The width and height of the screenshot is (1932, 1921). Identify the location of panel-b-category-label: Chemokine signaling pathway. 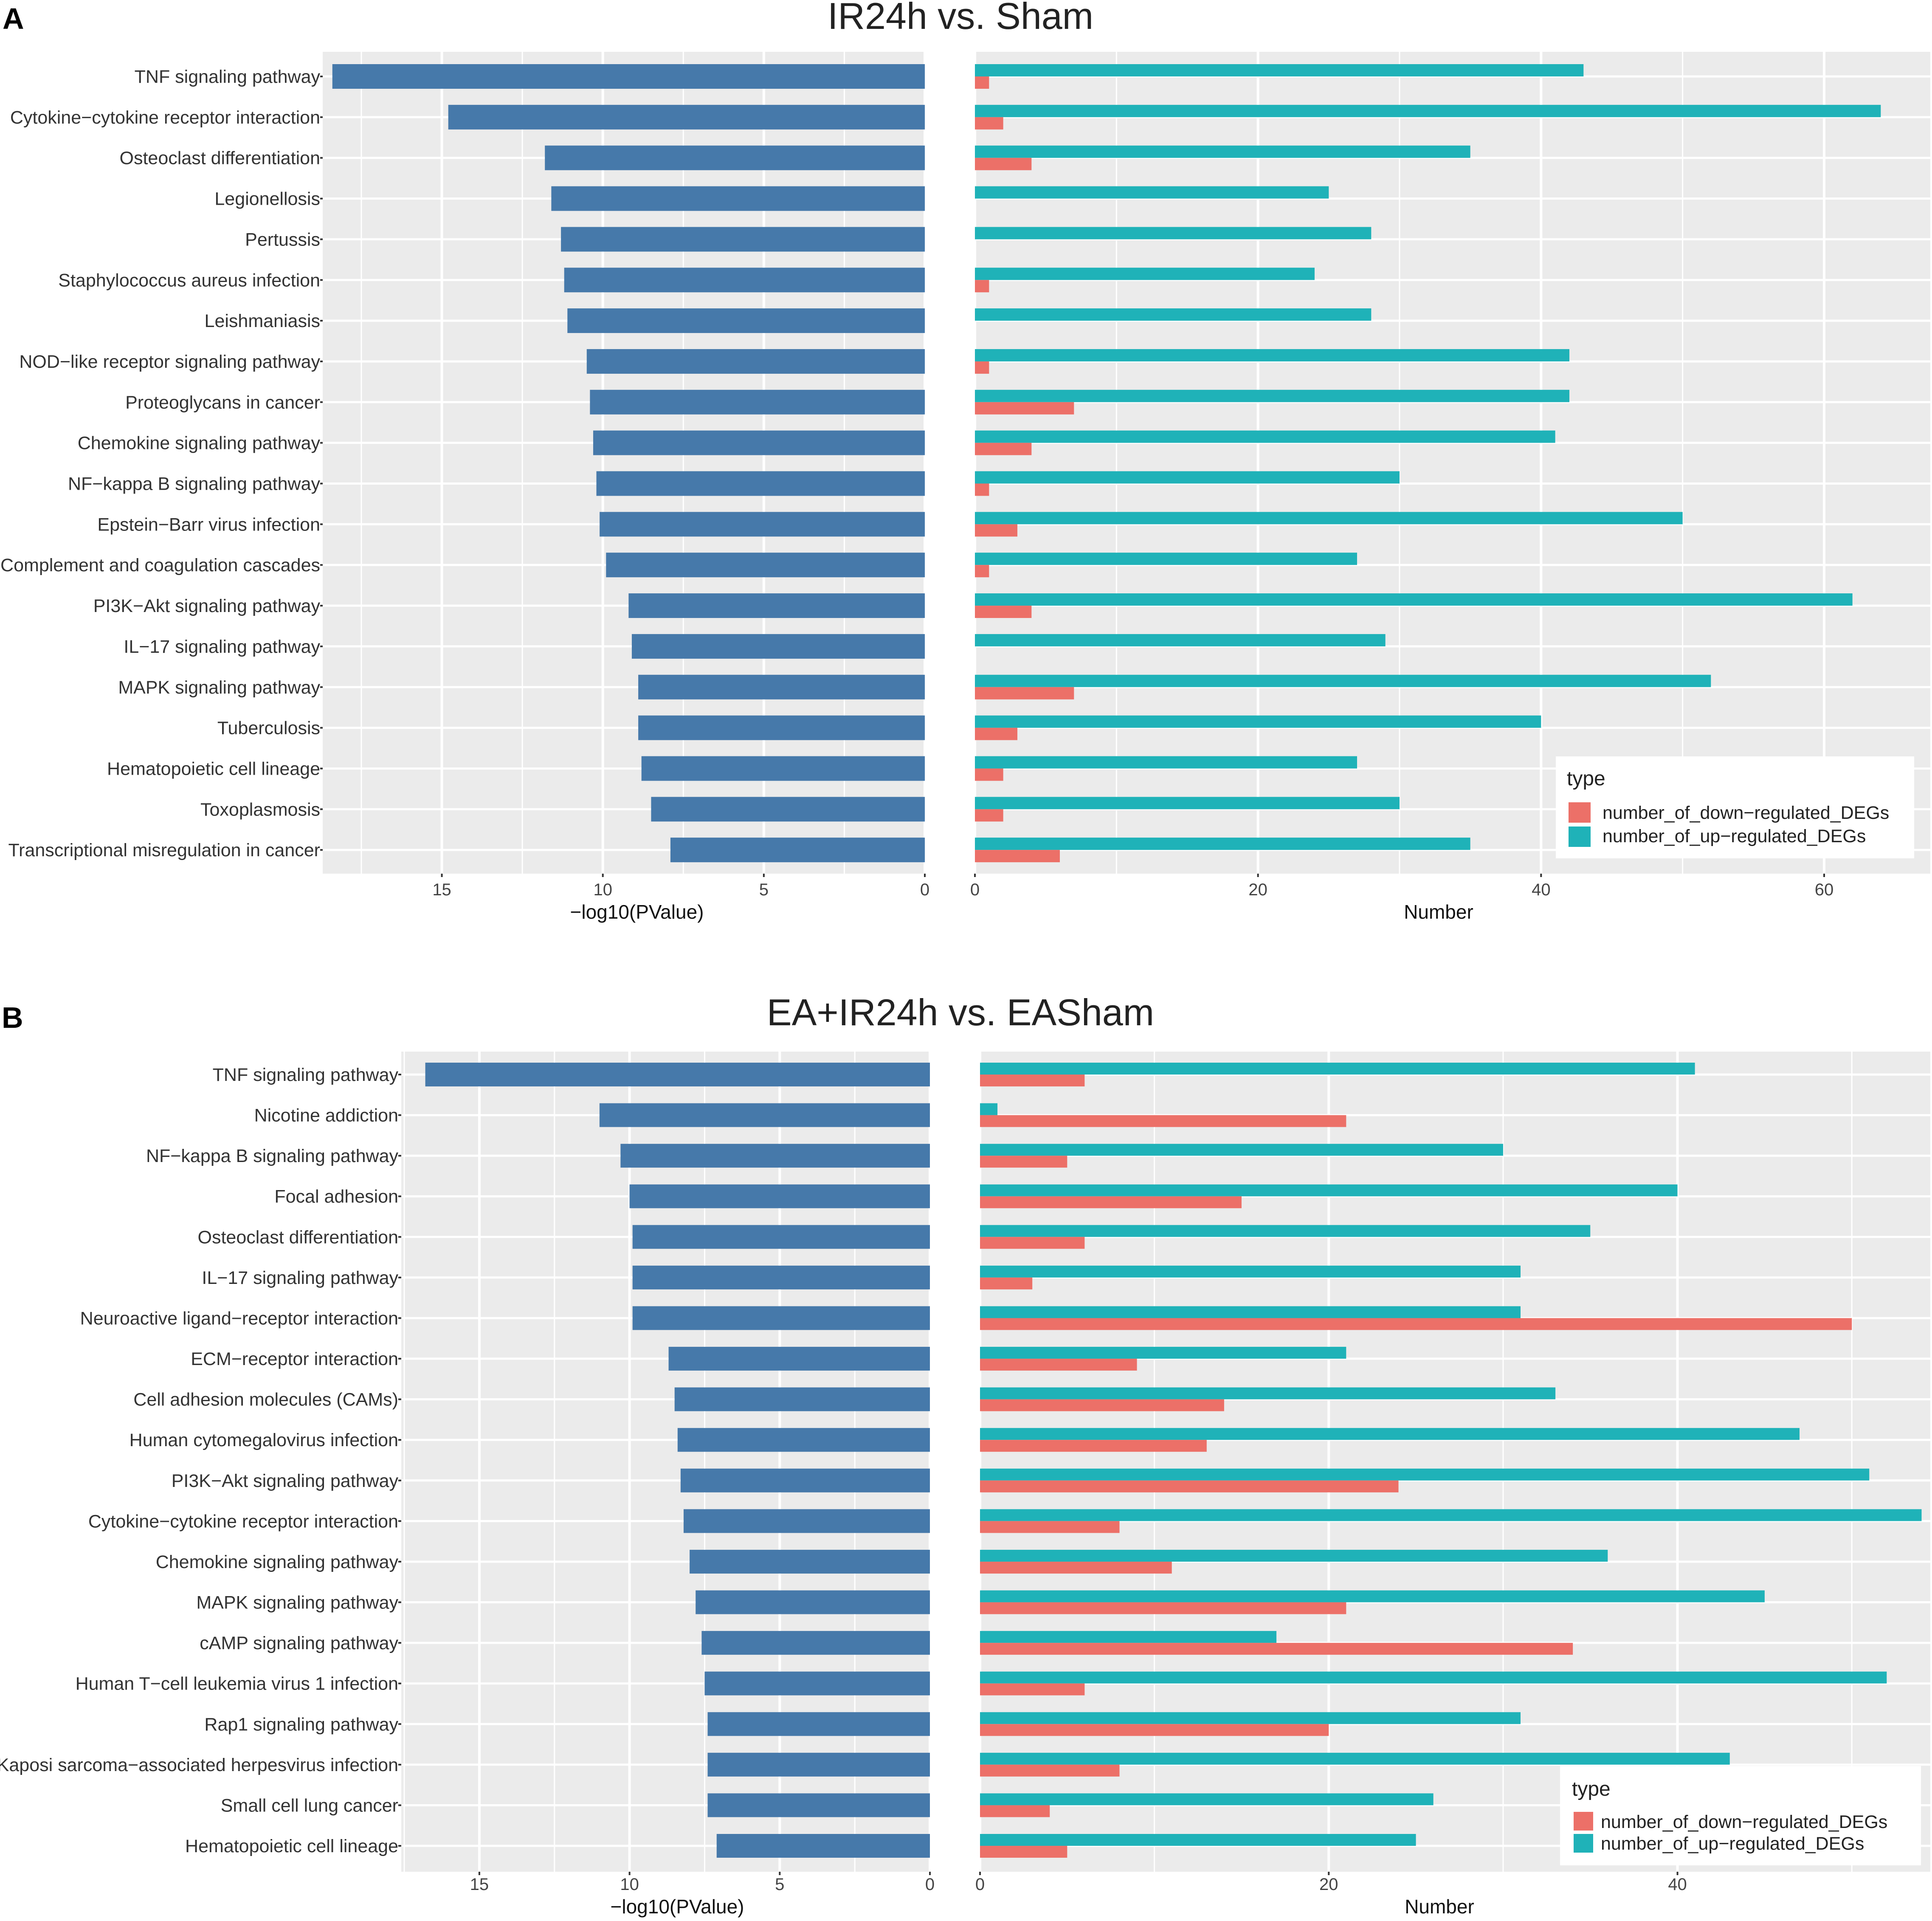
(277, 1562).